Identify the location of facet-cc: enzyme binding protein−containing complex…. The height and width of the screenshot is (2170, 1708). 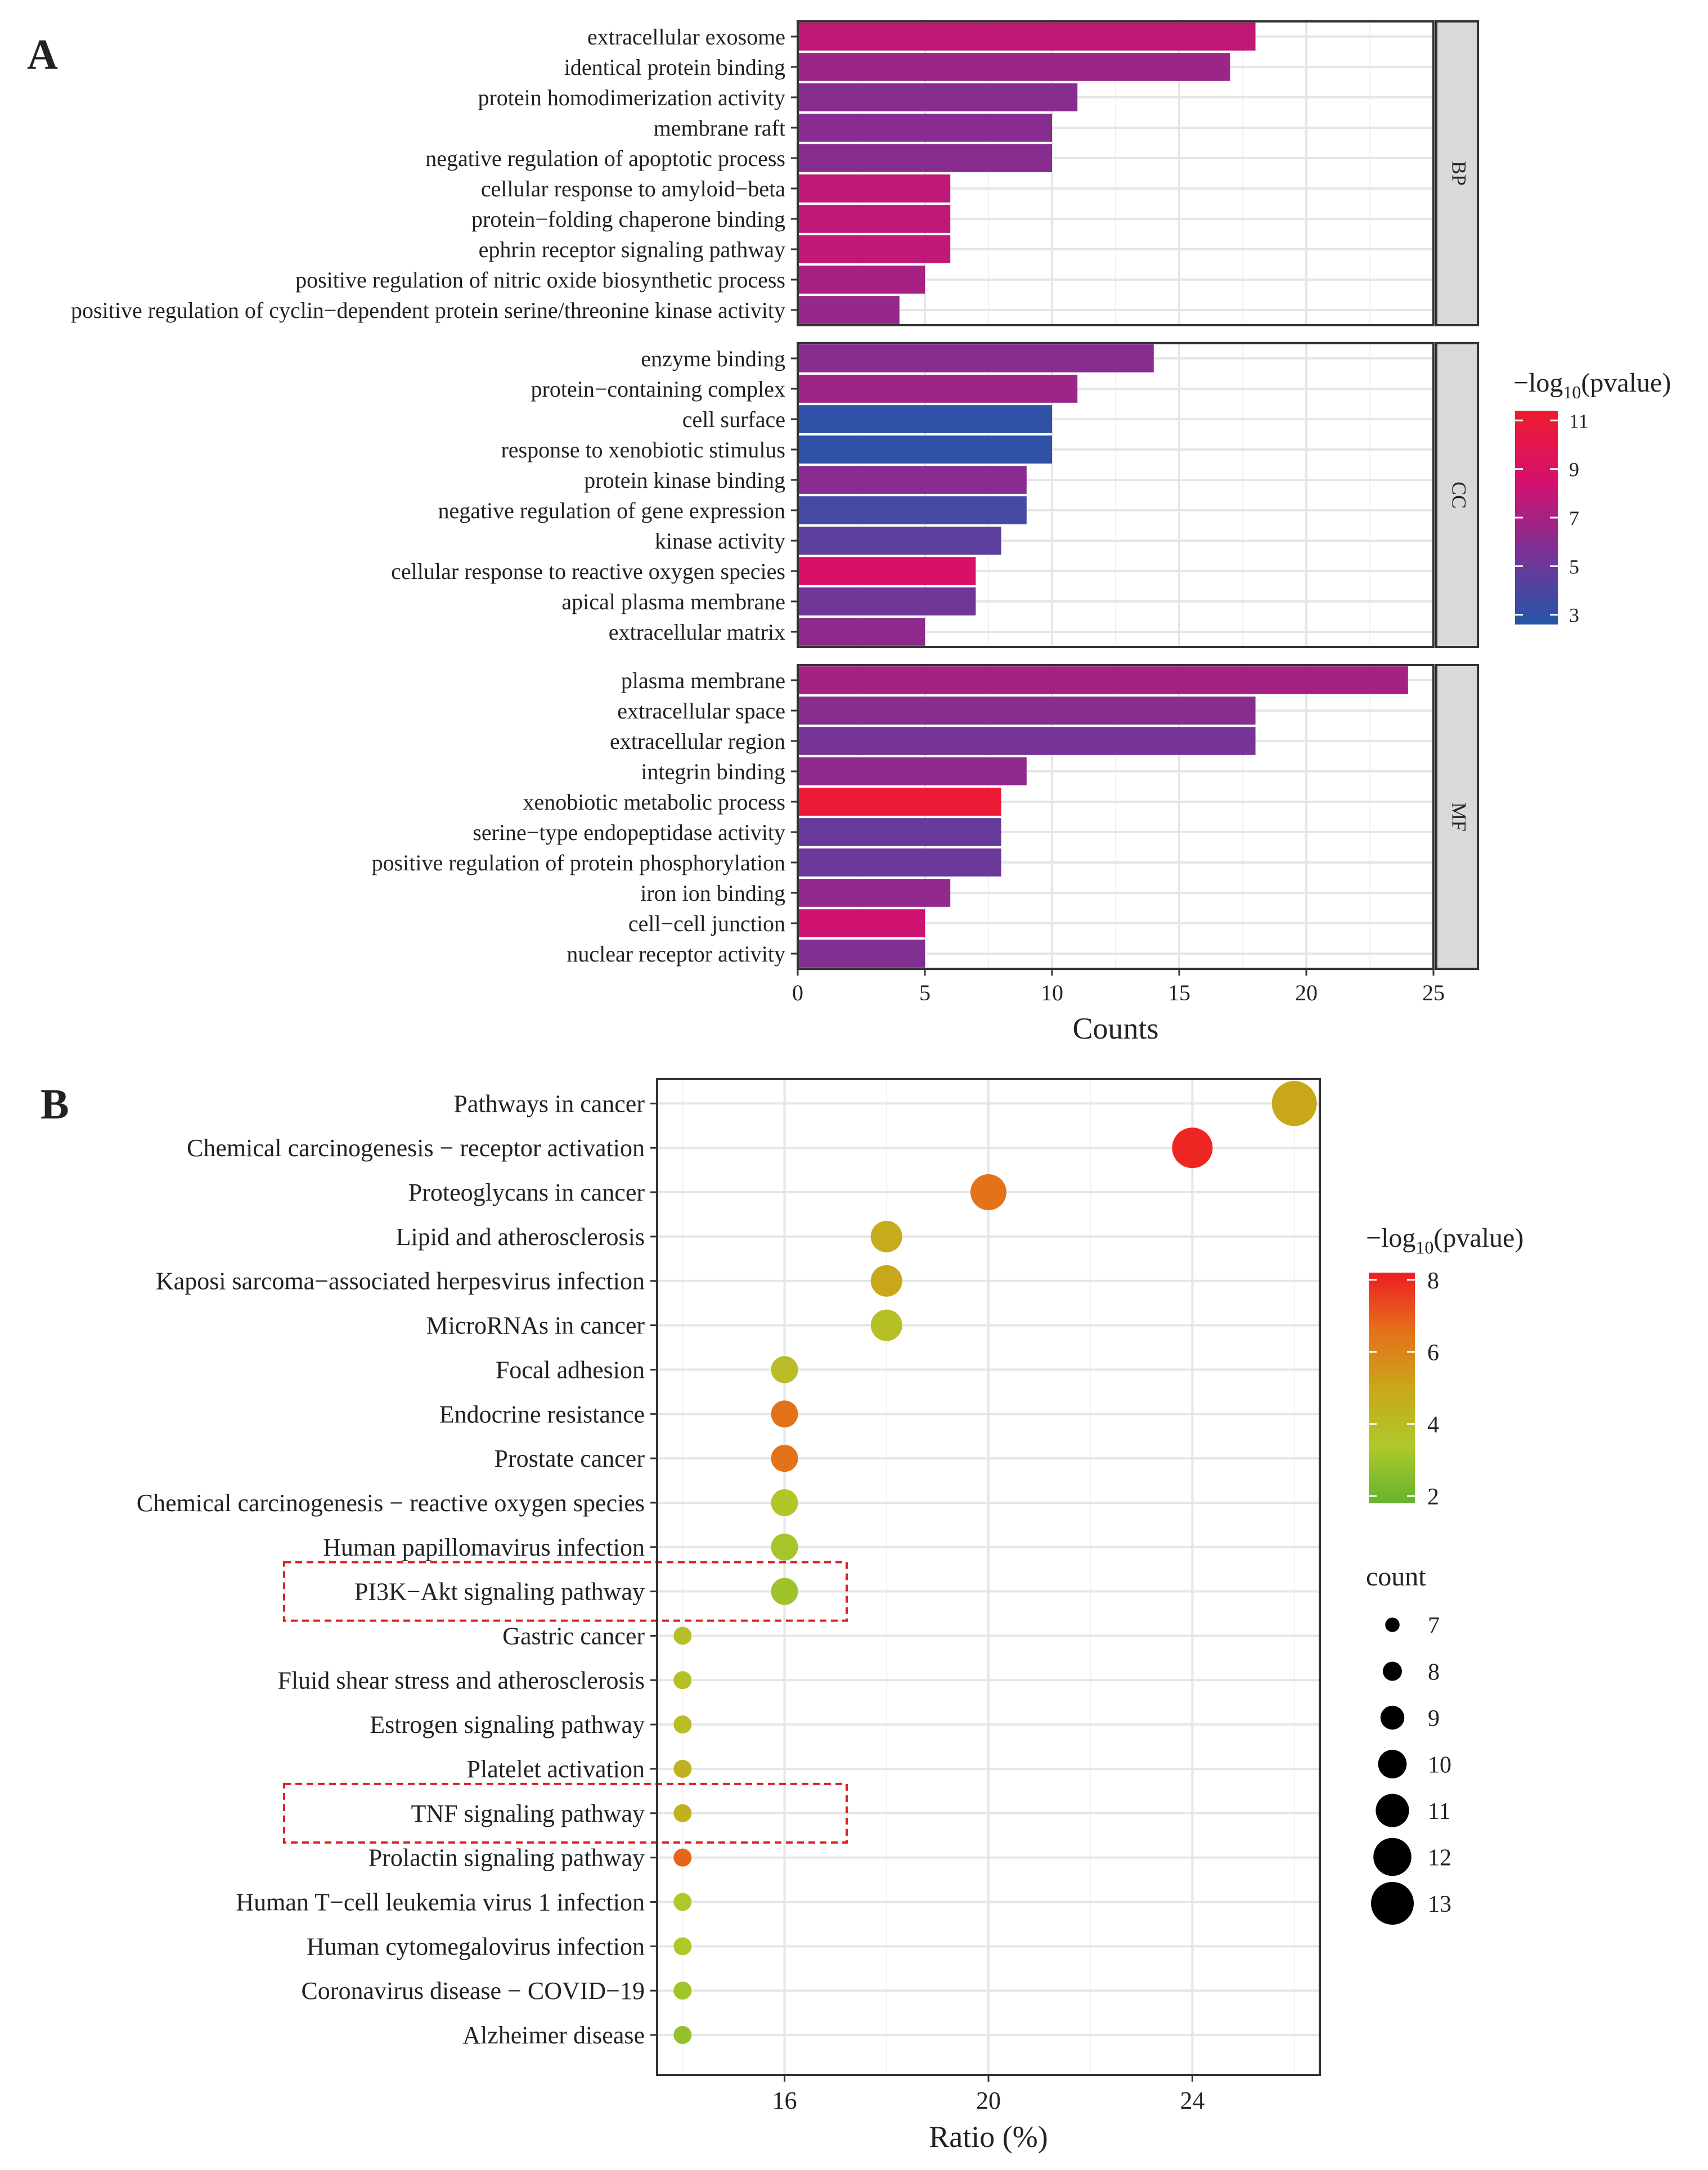
(935, 495).